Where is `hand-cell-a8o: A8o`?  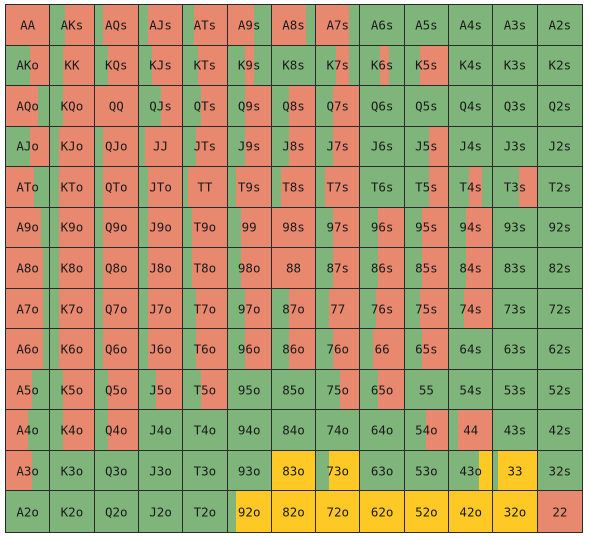
hand-cell-a8o: A8o is located at coordinates (28, 268).